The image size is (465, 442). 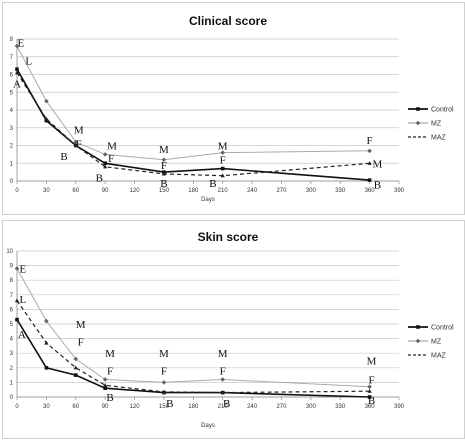 I want to click on y-tick-label: 1, so click(x=12, y=383).